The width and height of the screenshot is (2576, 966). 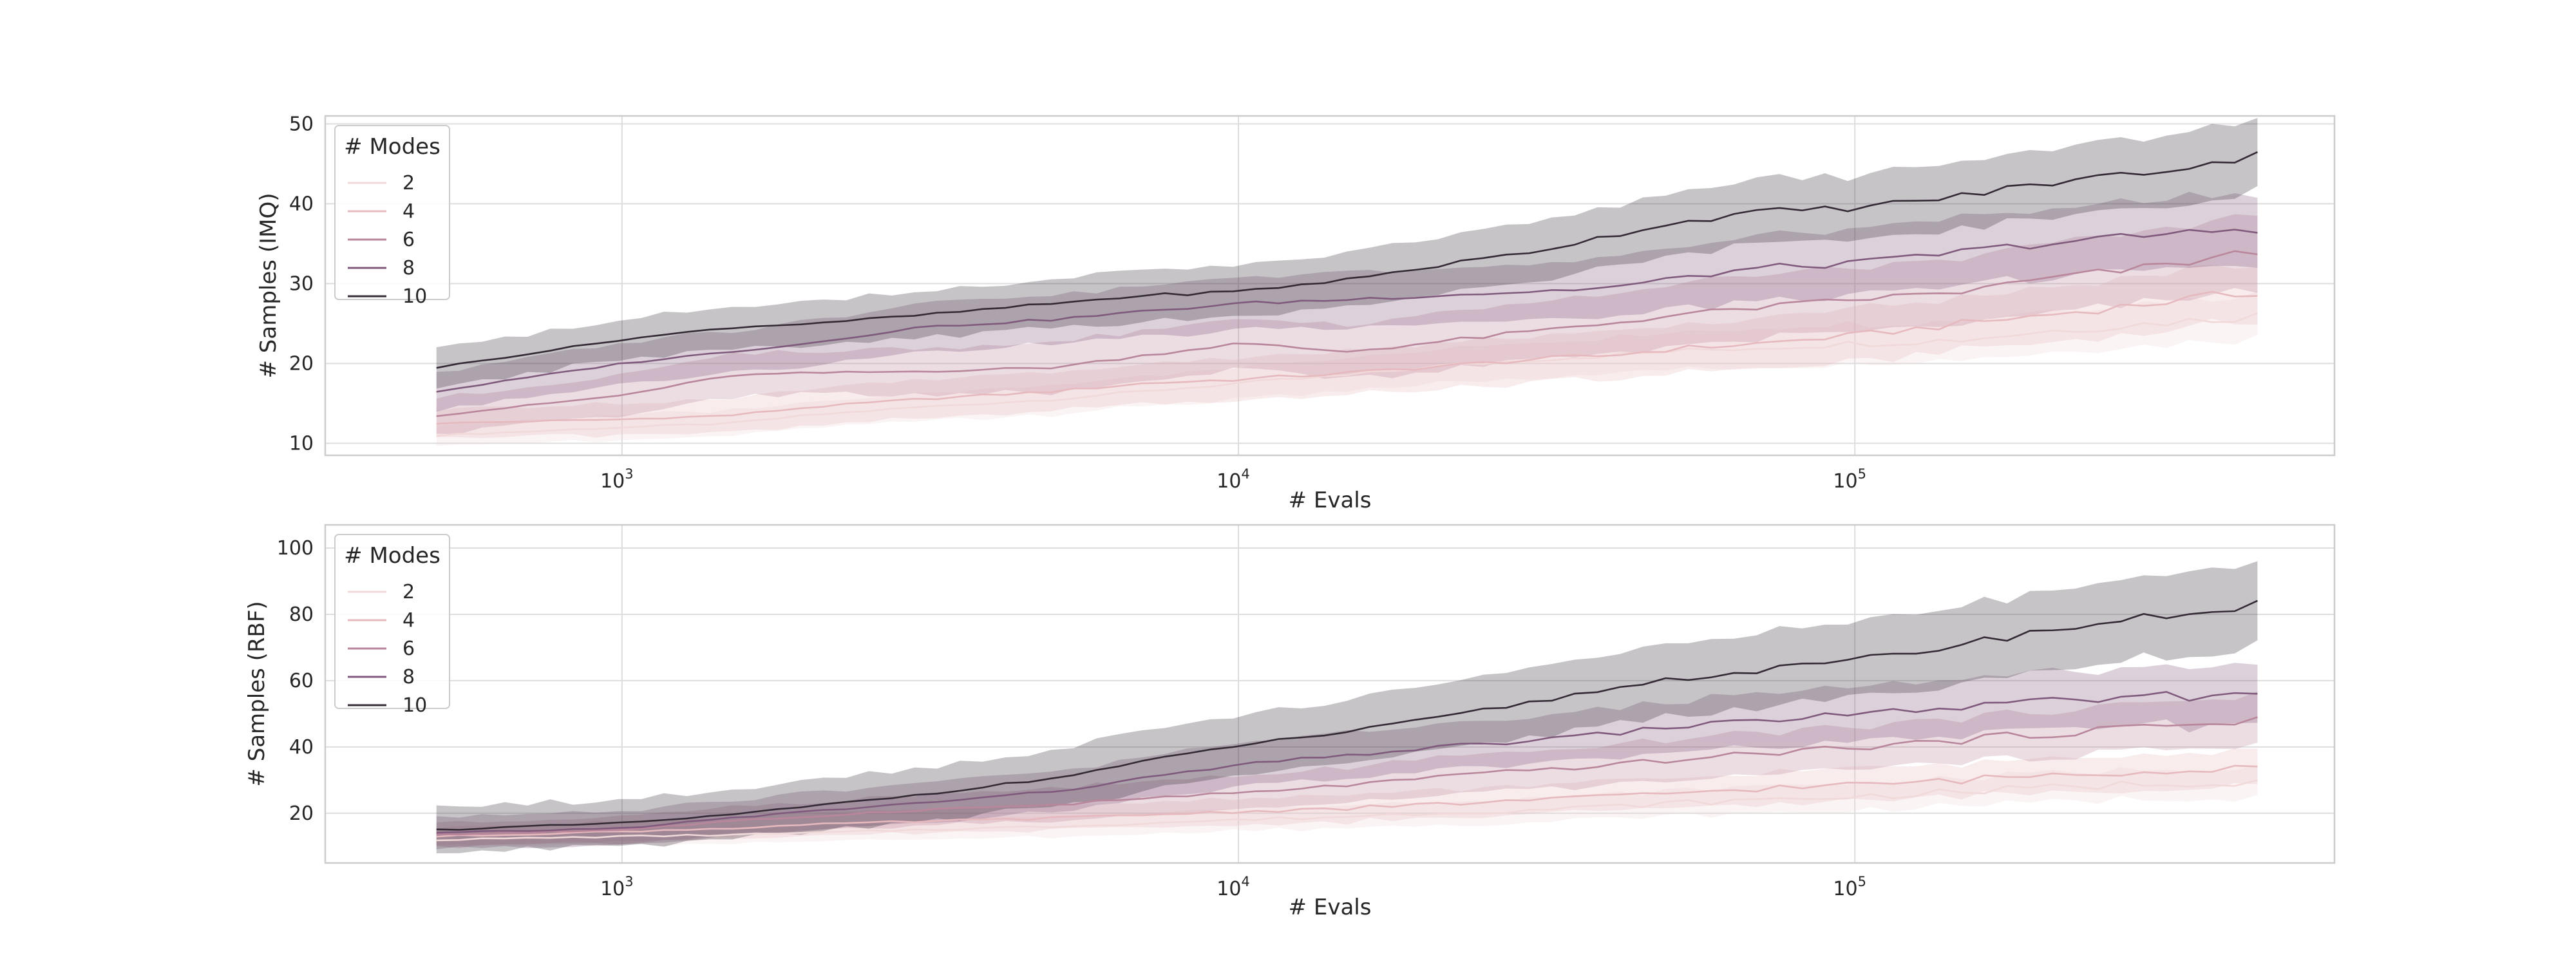 What do you see at coordinates (269, 286) in the screenshot?
I see `y-axis-label: # Samples (IMQ)` at bounding box center [269, 286].